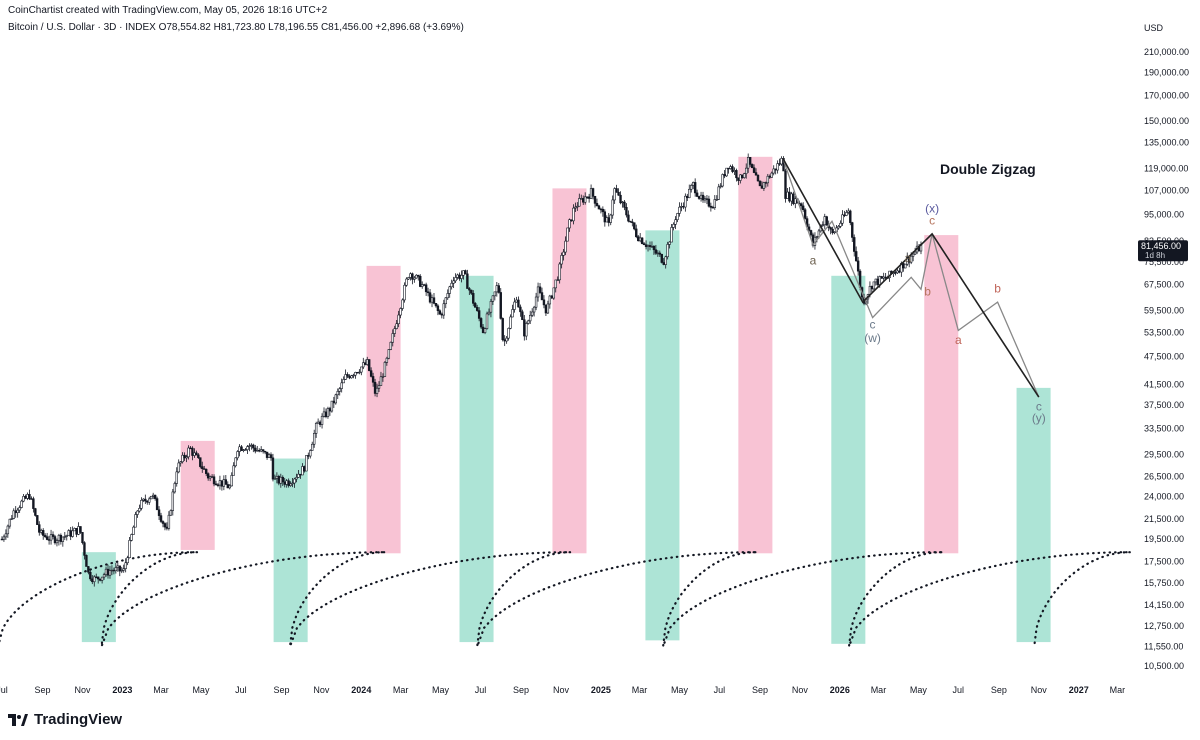  I want to click on y-tick-label: 29,500.00, so click(1164, 454).